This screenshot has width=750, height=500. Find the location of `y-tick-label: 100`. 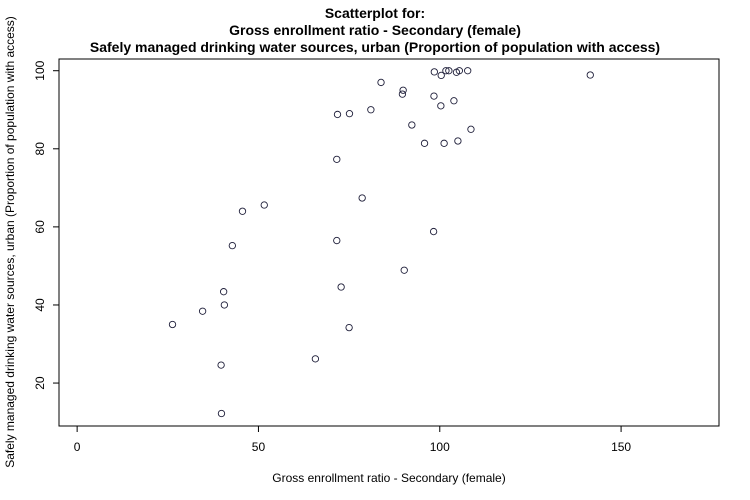

y-tick-label: 100 is located at coordinates (40, 70).